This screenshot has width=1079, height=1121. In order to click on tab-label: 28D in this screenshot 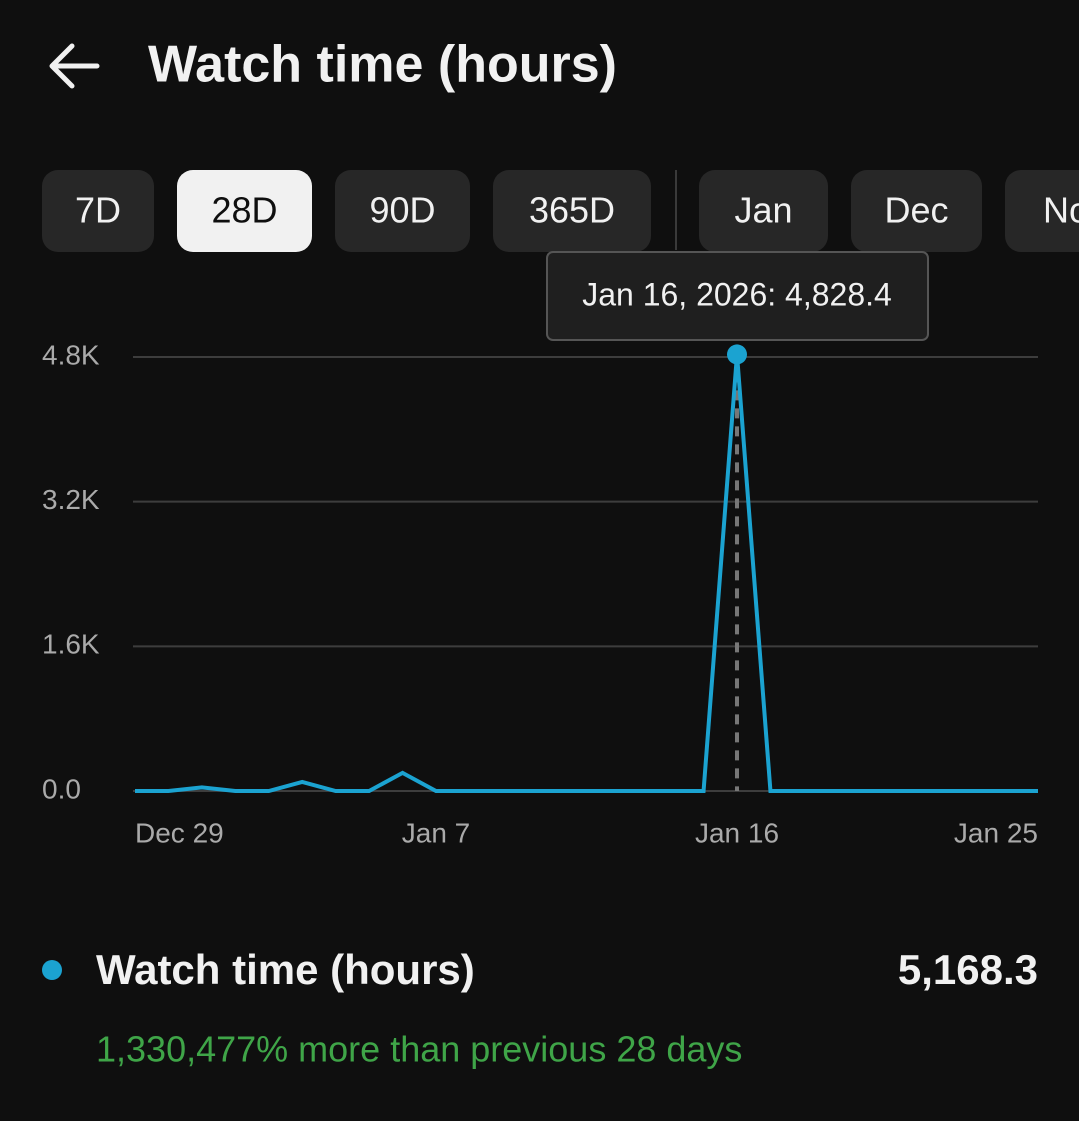, I will do `click(244, 210)`.